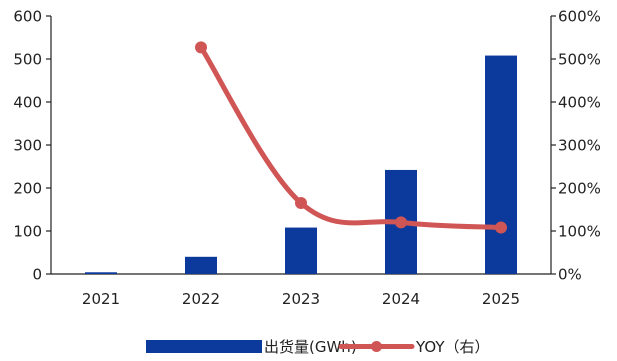 The image size is (617, 361). What do you see at coordinates (27, 17) in the screenshot?
I see `y-left-tick-label: 600` at bounding box center [27, 17].